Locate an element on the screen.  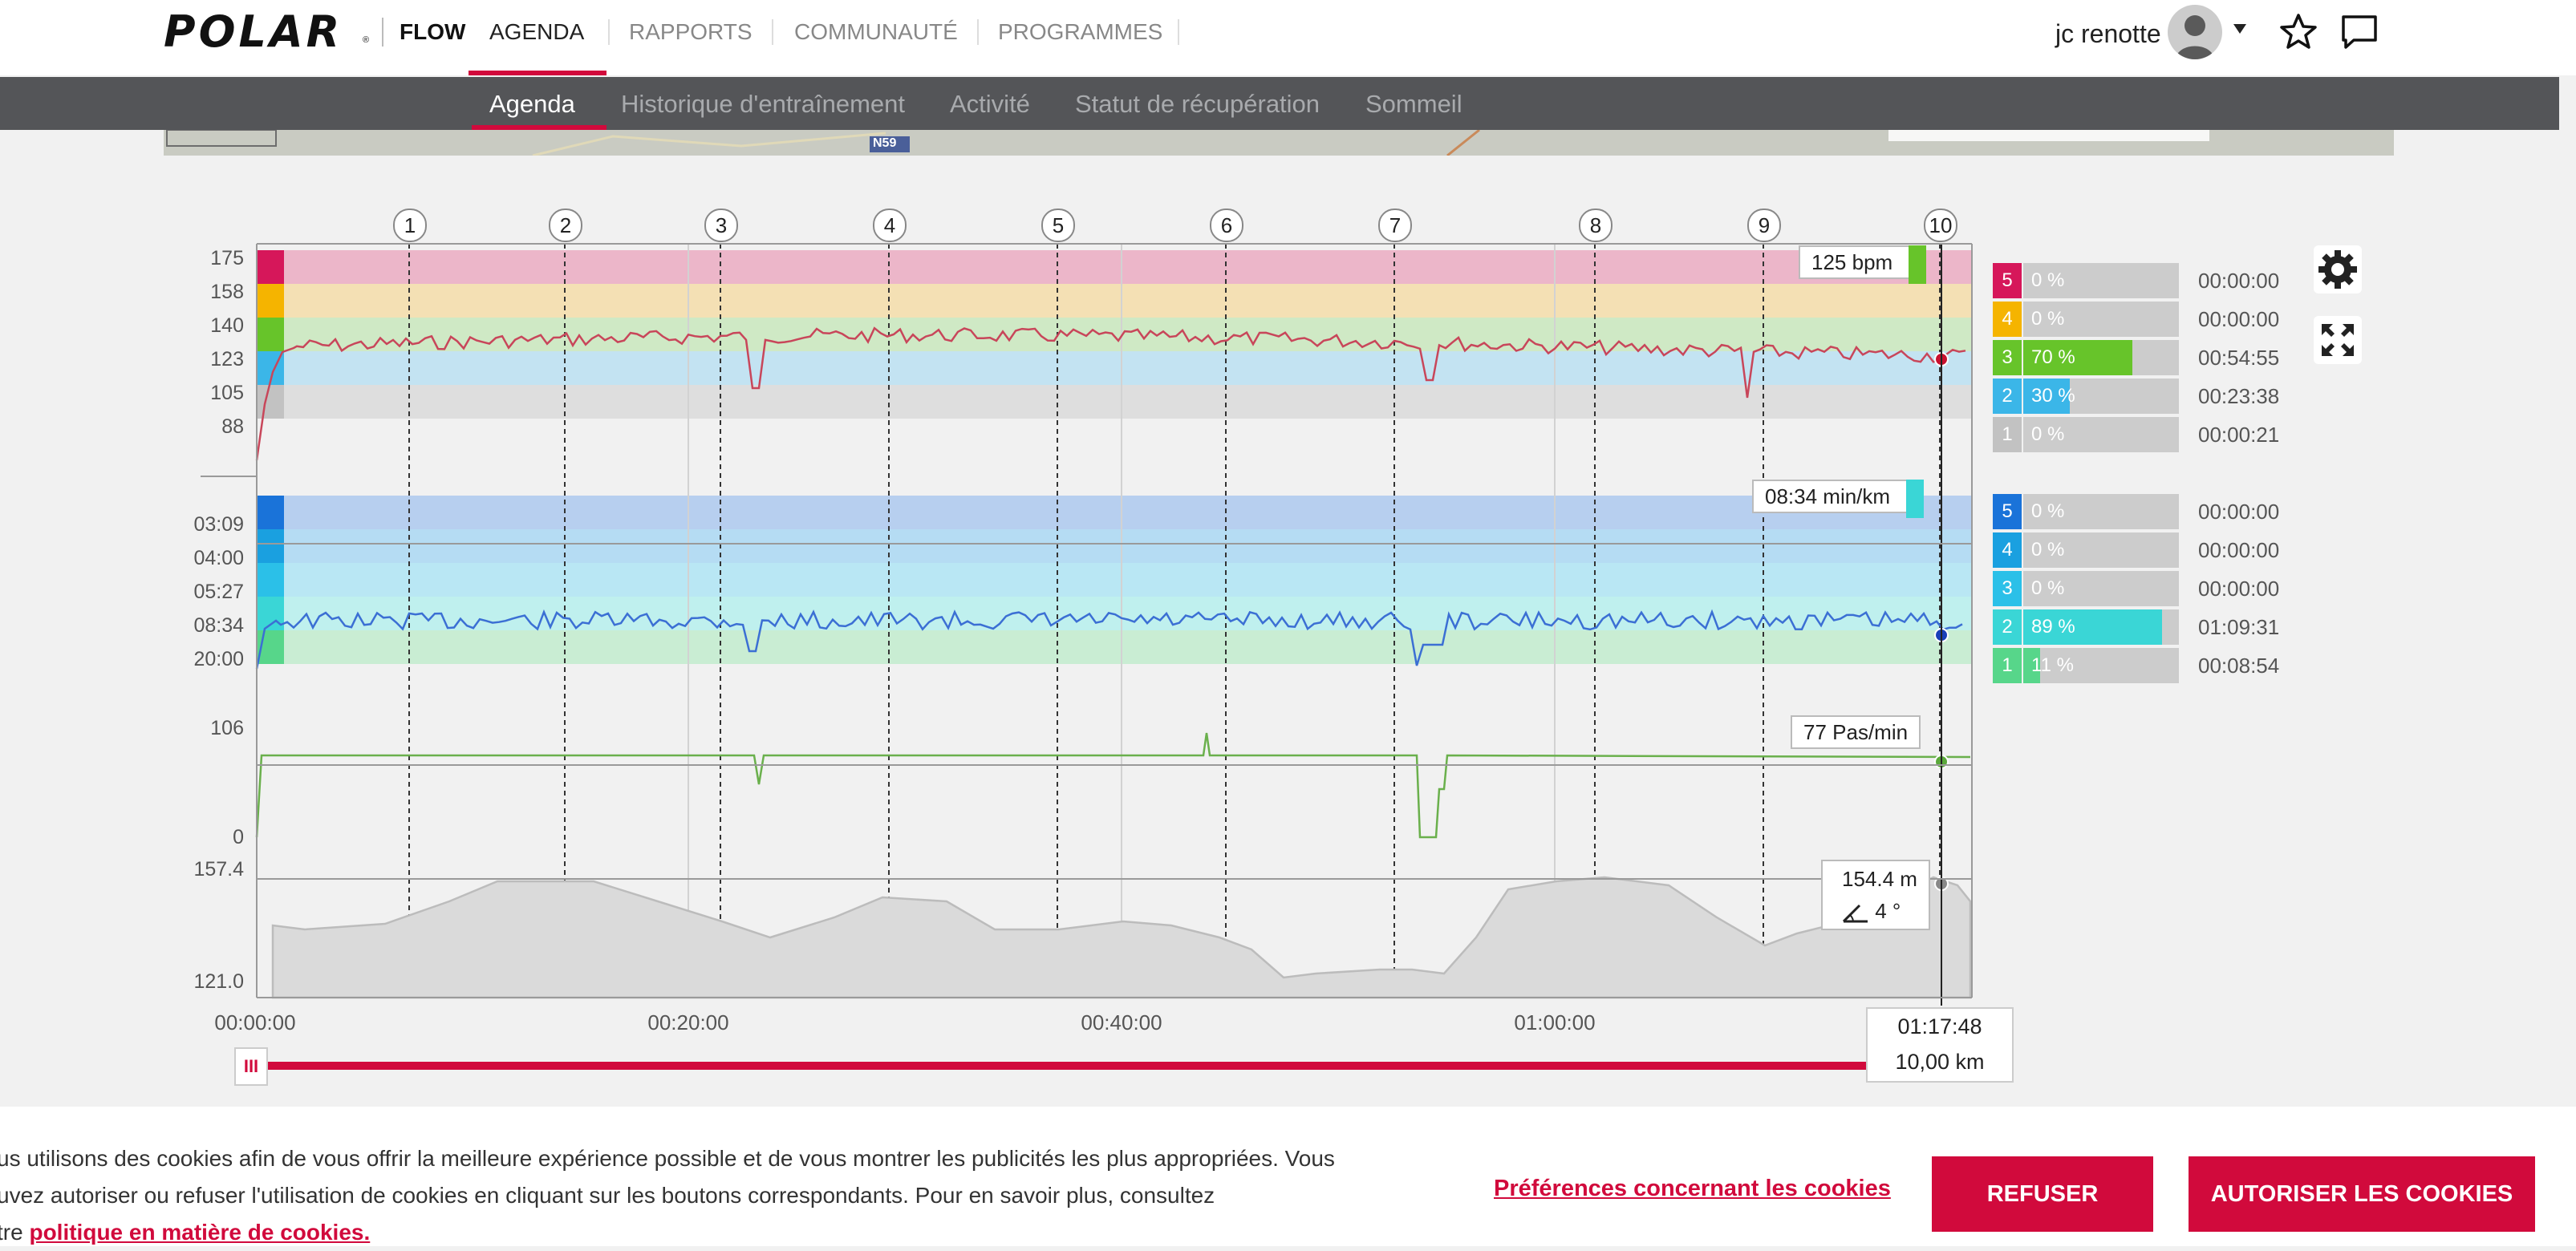
zone-row: 3 0 % is located at coordinates (2086, 589).